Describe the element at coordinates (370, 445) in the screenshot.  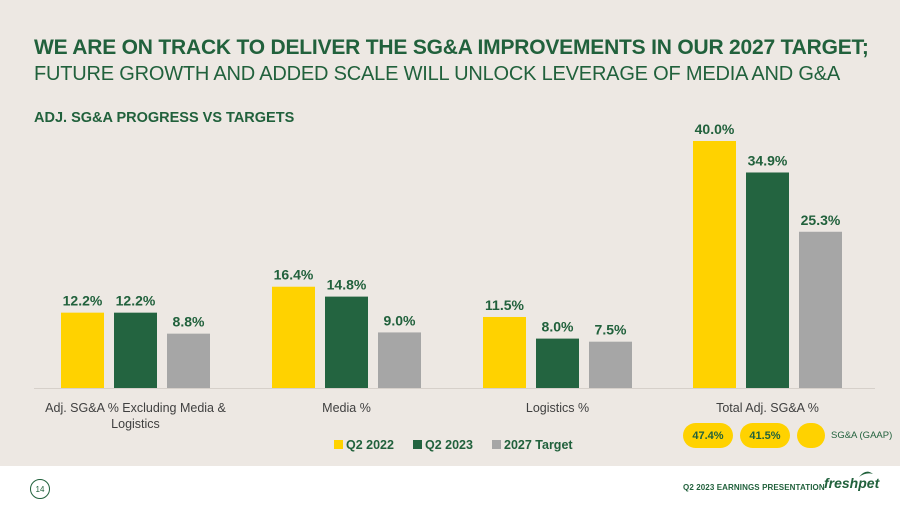
I see `legend-label-0: Q2 2022` at that location.